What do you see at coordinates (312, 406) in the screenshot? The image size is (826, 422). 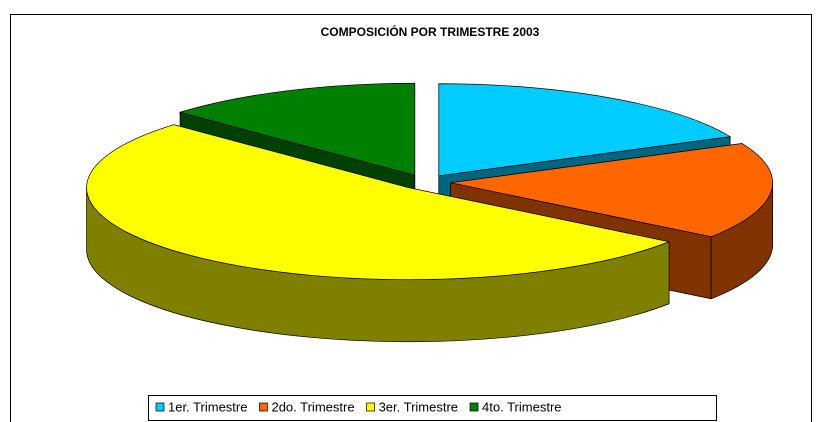 I see `legend-label: 2do. Trimestre` at bounding box center [312, 406].